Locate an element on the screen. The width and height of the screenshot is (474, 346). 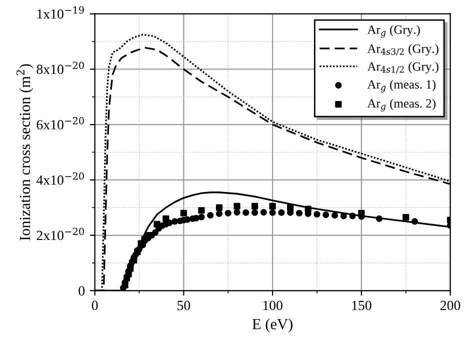
x-tick-label: 150 is located at coordinates (362, 305).